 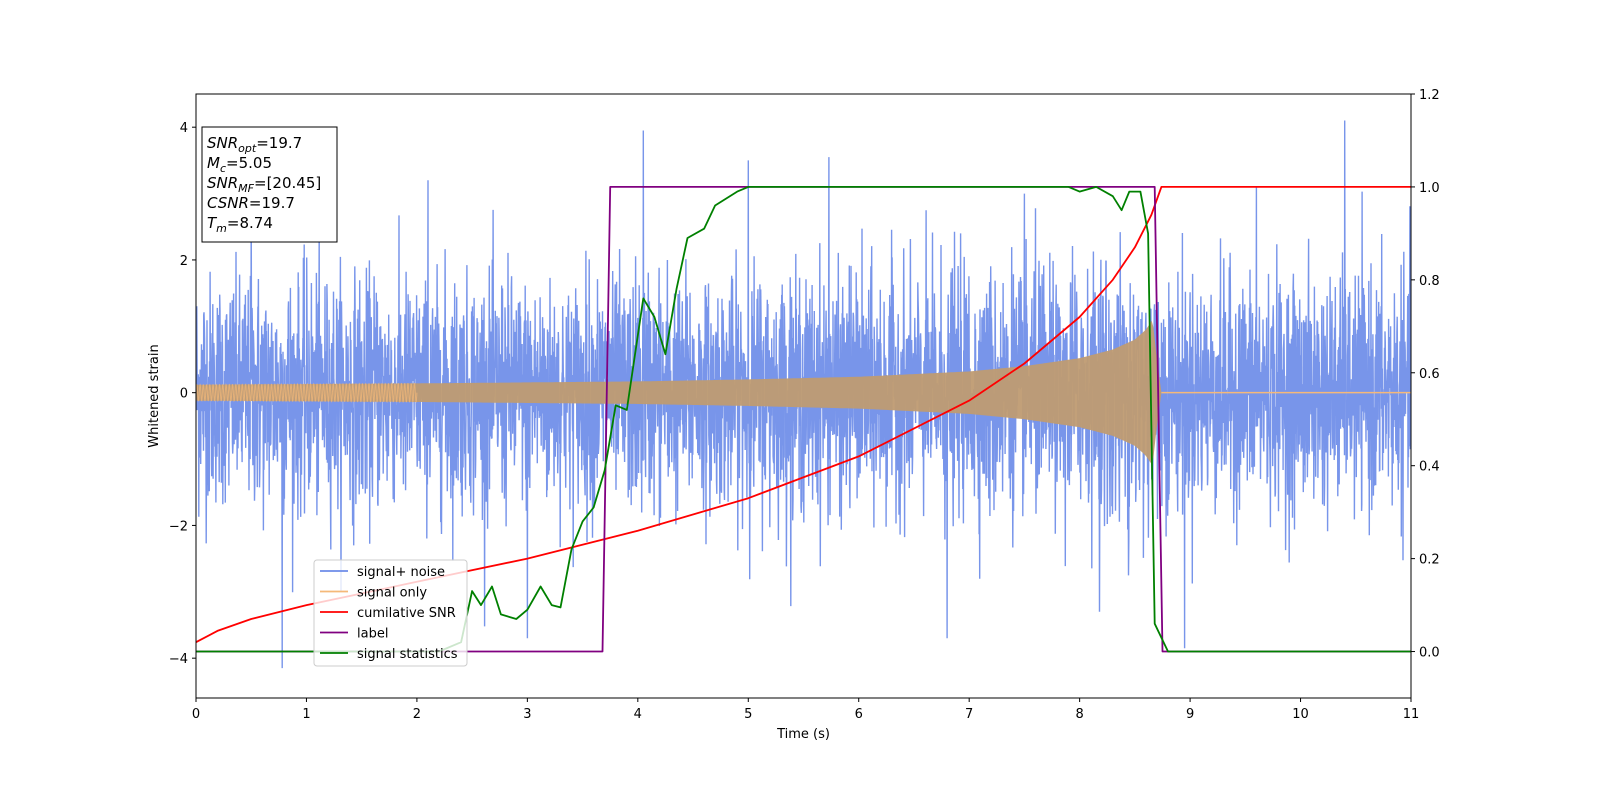 I want to click on x-tick-label: 5, so click(x=748, y=714).